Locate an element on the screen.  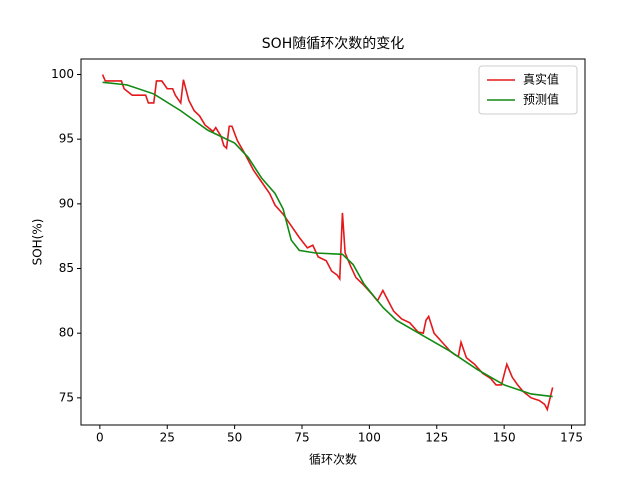
x-tick-label: 175 is located at coordinates (571, 438).